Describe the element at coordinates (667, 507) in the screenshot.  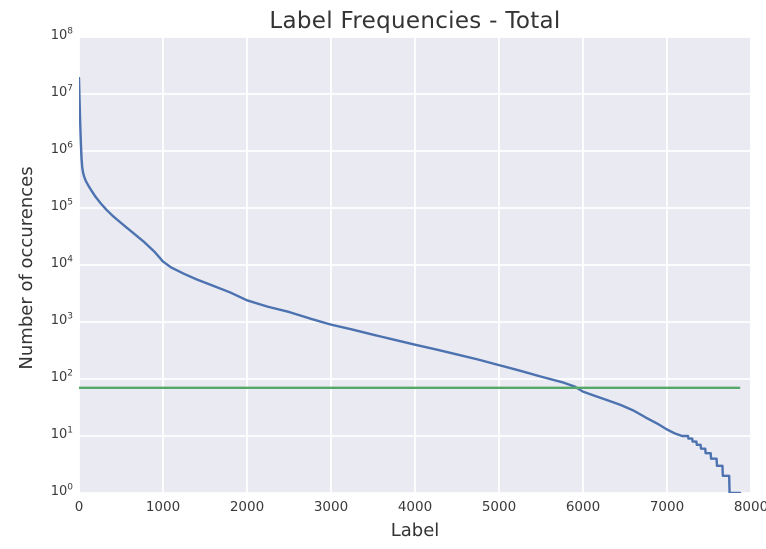
I see `x-tick-label-7000: 7000` at that location.